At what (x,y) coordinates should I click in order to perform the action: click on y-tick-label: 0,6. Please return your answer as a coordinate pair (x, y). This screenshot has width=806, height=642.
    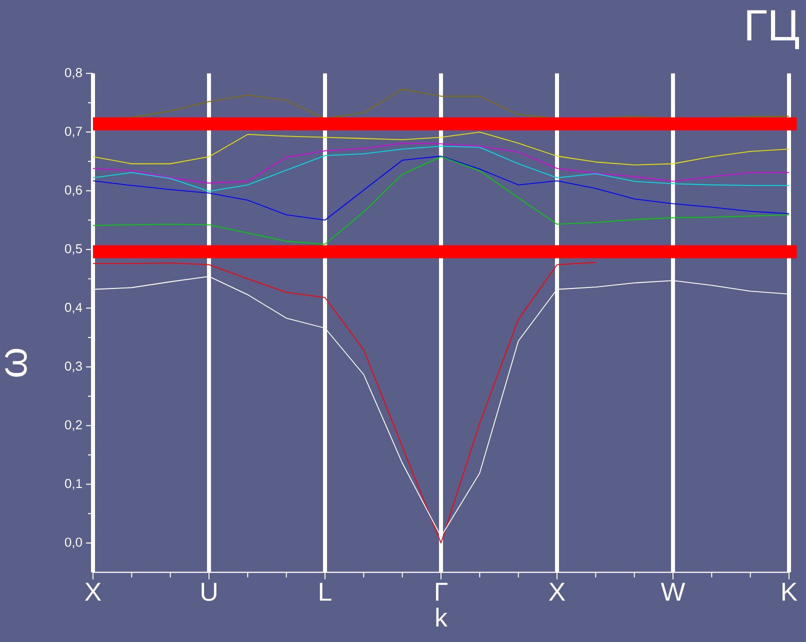
    Looking at the image, I should click on (73, 190).